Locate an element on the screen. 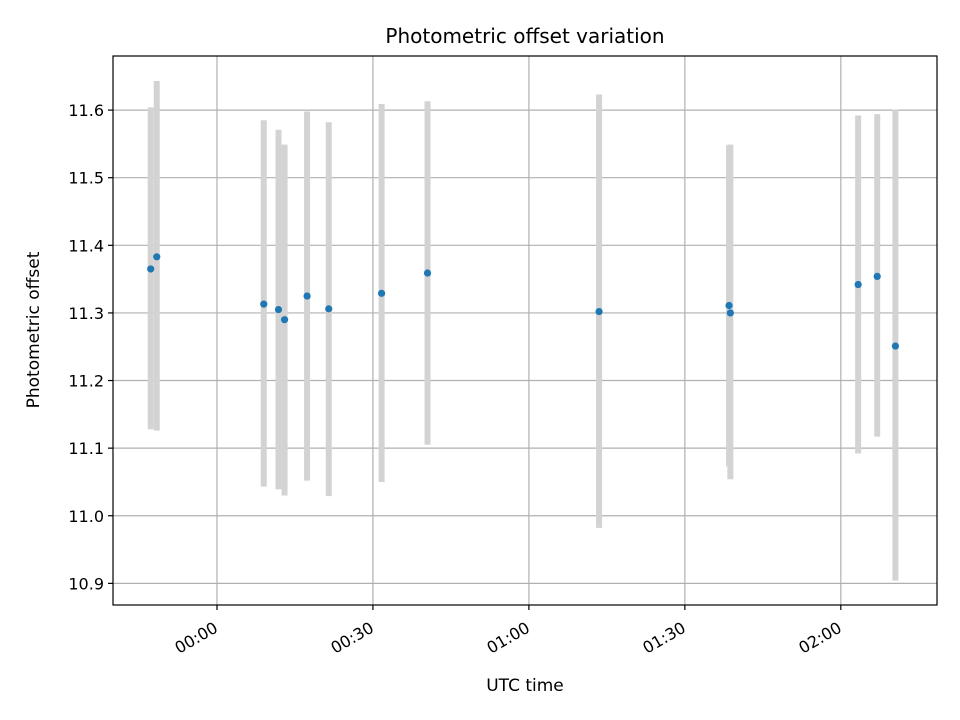 Image resolution: width=960 pixels, height=720 pixels. y-tick-label: 11.0 is located at coordinates (86, 516).